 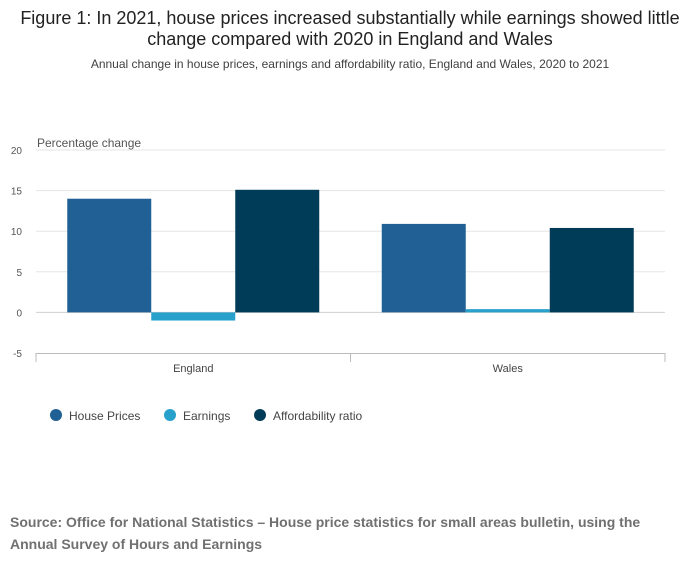 I want to click on x-tick-label: England, so click(x=193, y=369).